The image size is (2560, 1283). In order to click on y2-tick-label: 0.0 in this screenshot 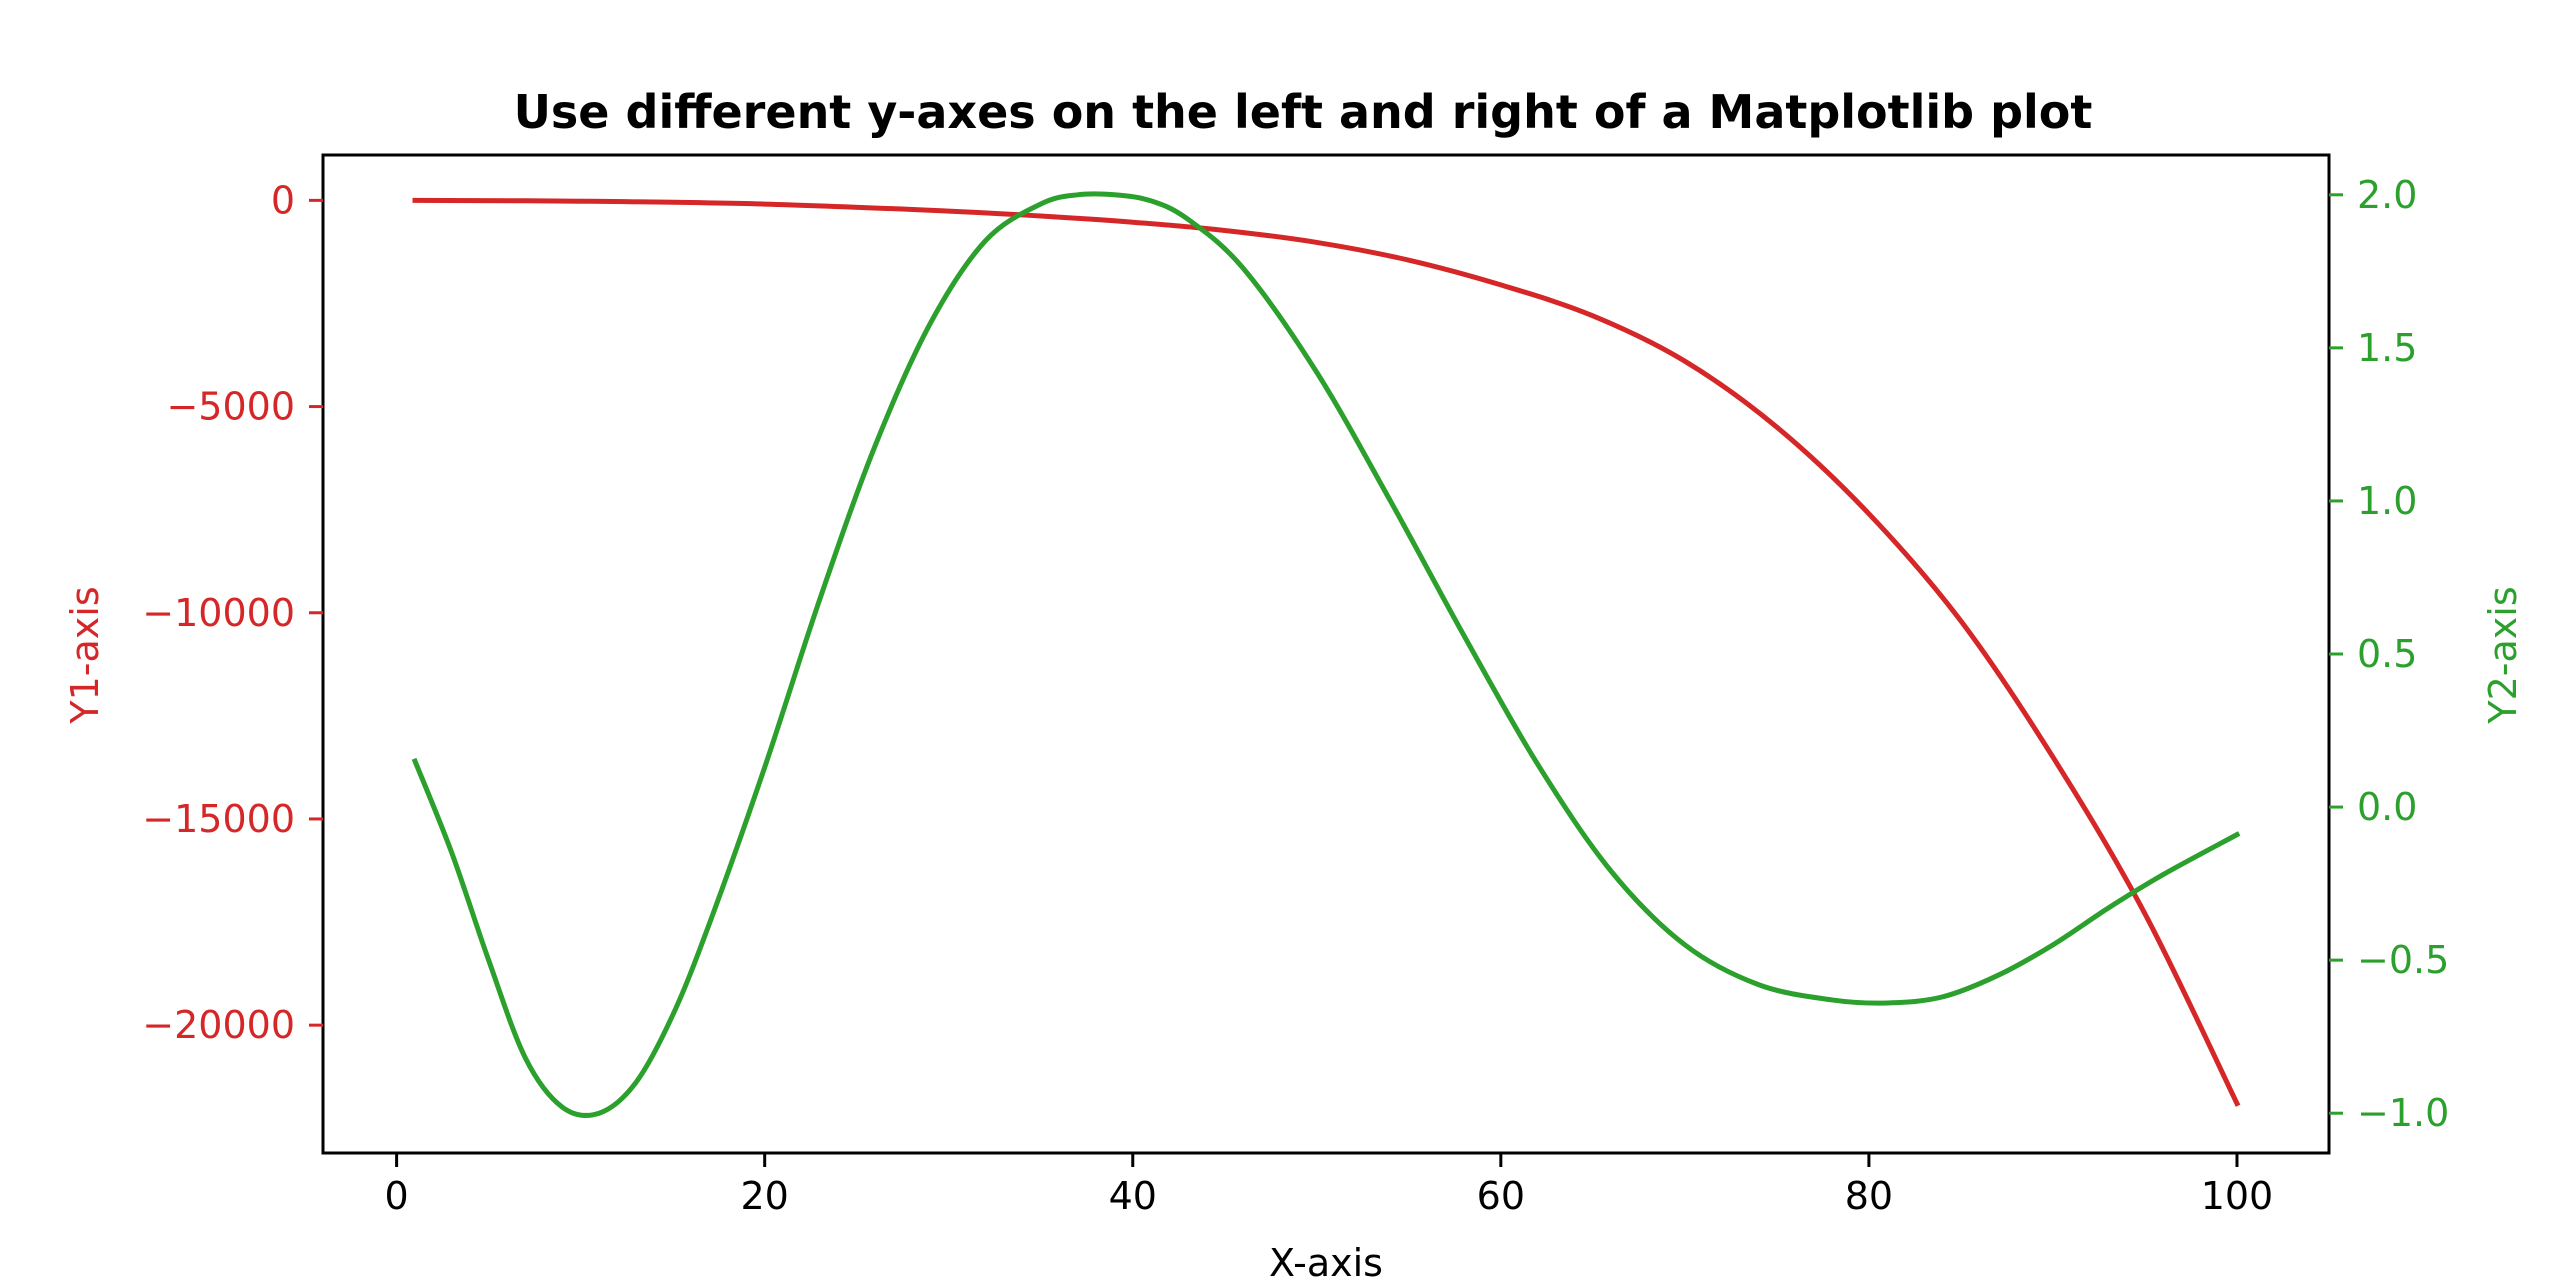, I will do `click(2387, 807)`.